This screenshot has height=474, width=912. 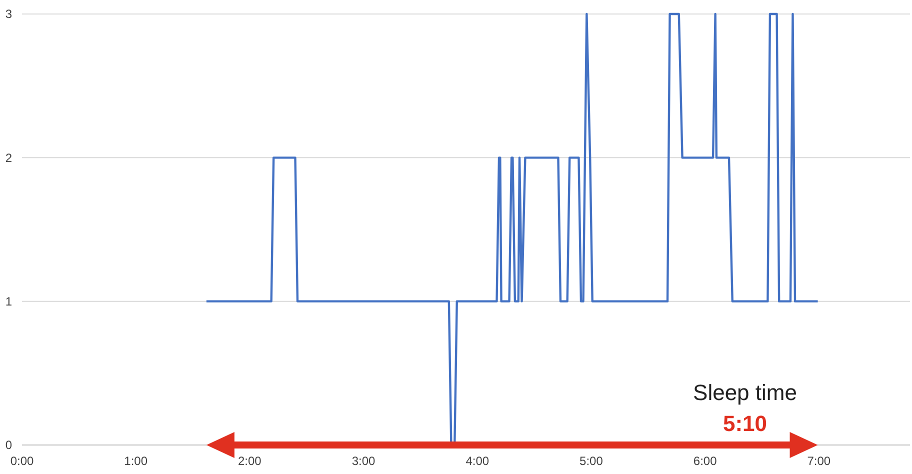 I want to click on x-tick-label: 0:00, so click(x=22, y=461).